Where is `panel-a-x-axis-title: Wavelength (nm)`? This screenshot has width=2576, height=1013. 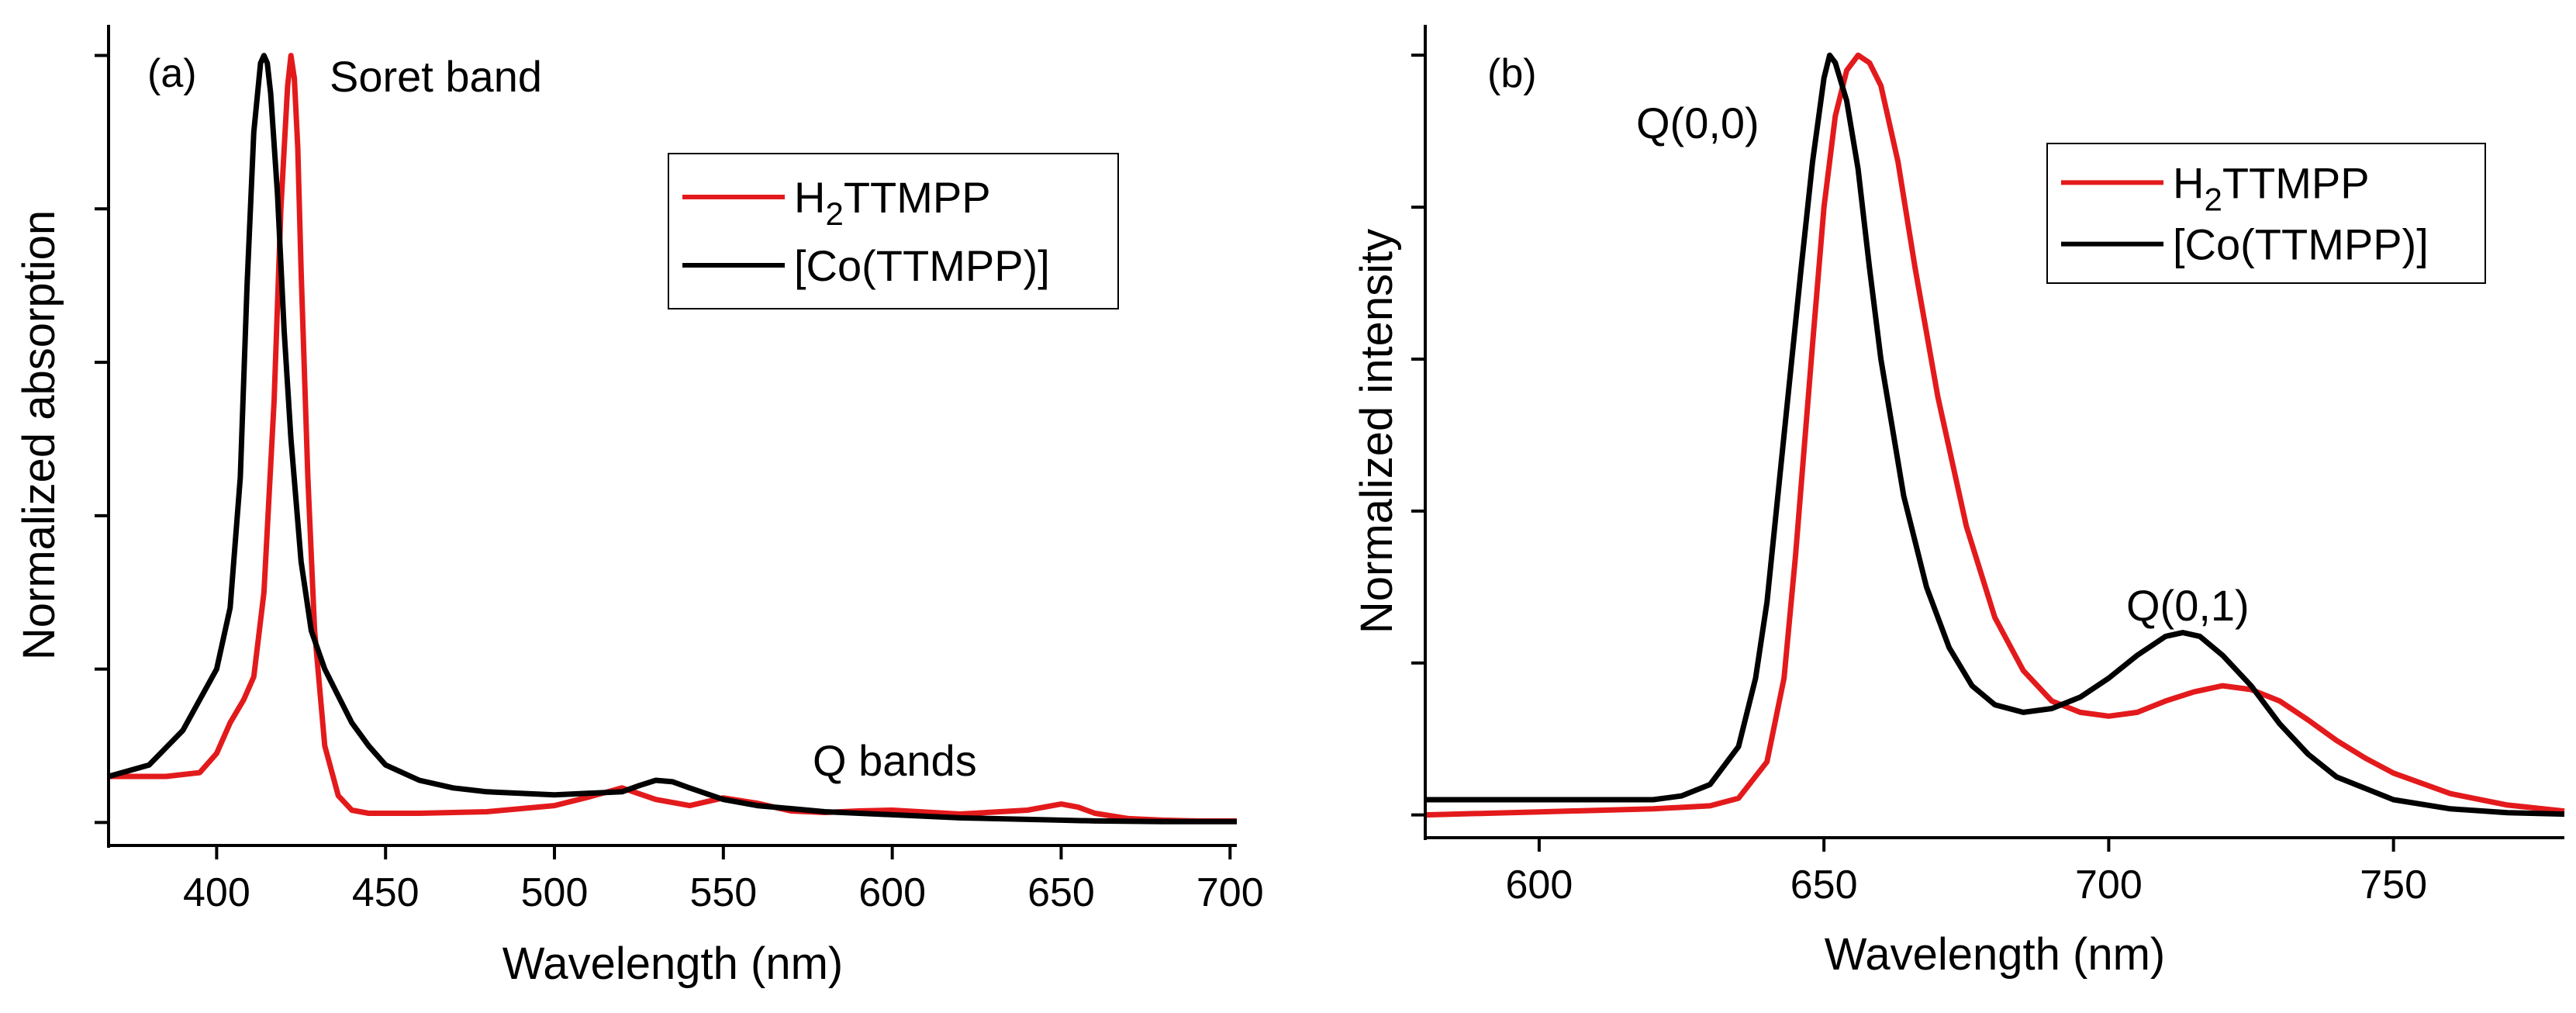 panel-a-x-axis-title: Wavelength (nm) is located at coordinates (673, 964).